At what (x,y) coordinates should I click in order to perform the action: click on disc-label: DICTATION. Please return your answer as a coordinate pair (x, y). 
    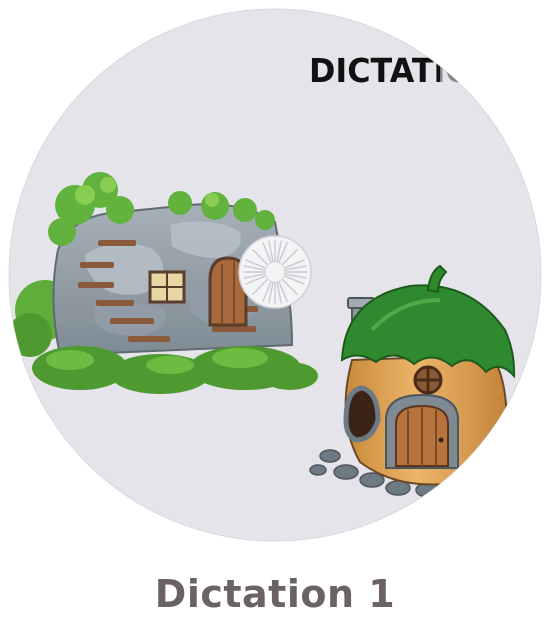
    Looking at the image, I should click on (404, 70).